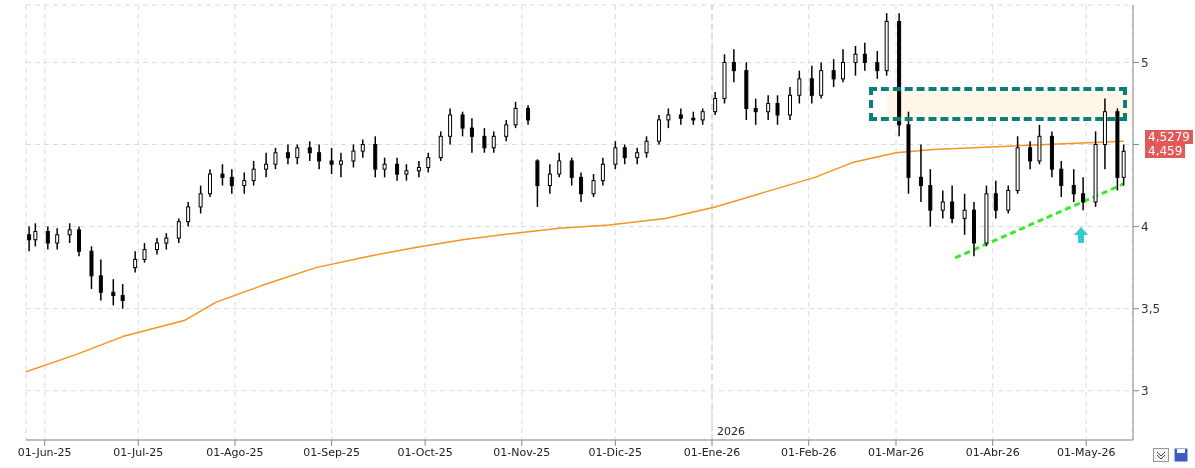  Describe the element at coordinates (1145, 62) in the screenshot. I see `y-tick-label: 5` at that location.